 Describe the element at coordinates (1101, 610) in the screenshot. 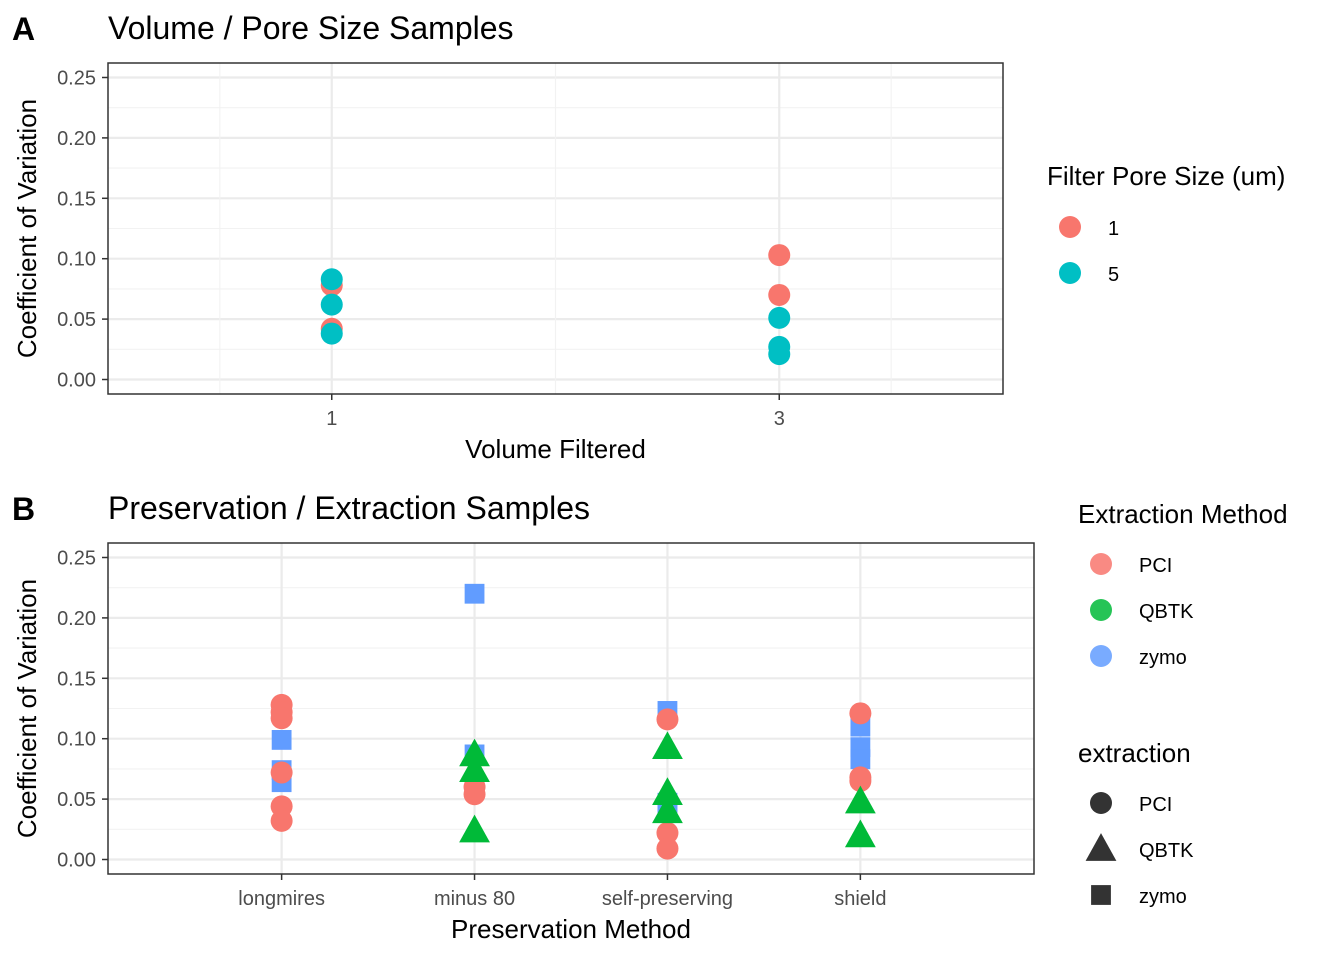

I see `panel-b-color-legend-key-QBTK` at that location.